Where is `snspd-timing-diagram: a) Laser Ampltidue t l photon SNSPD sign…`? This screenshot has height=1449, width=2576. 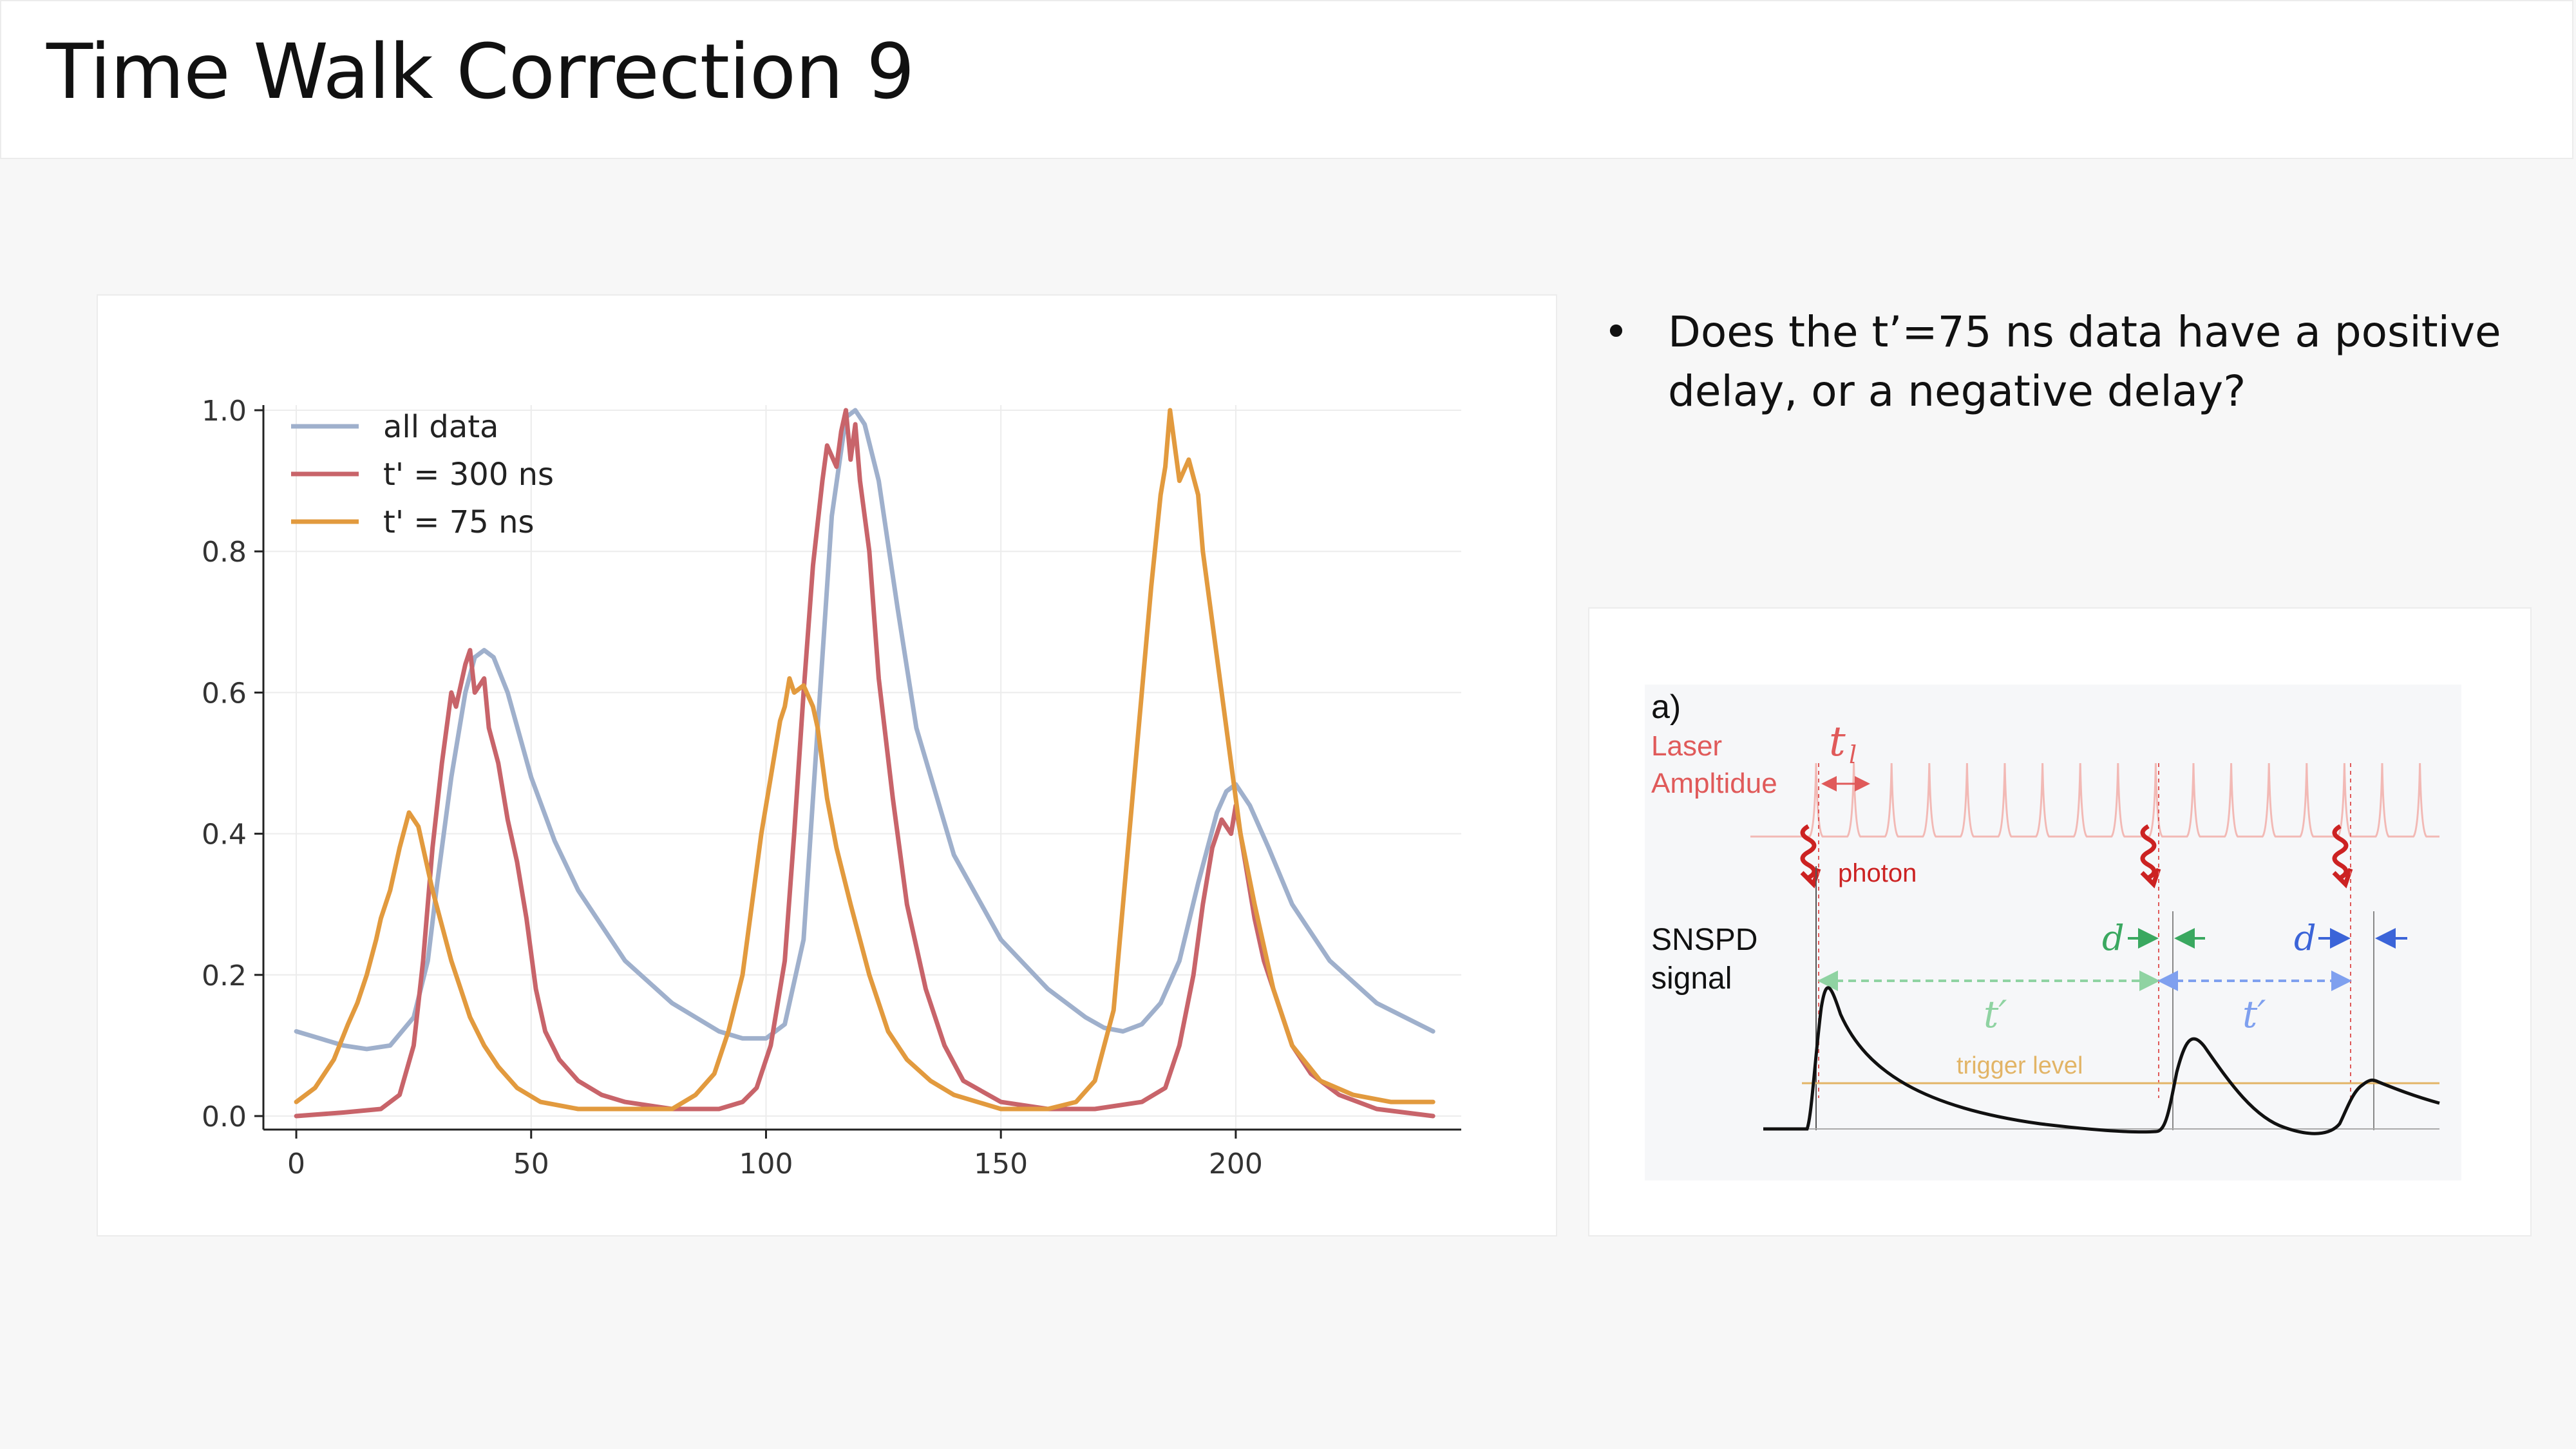 snspd-timing-diagram: a) Laser Ampltidue t l photon SNSPD sign… is located at coordinates (2053, 933).